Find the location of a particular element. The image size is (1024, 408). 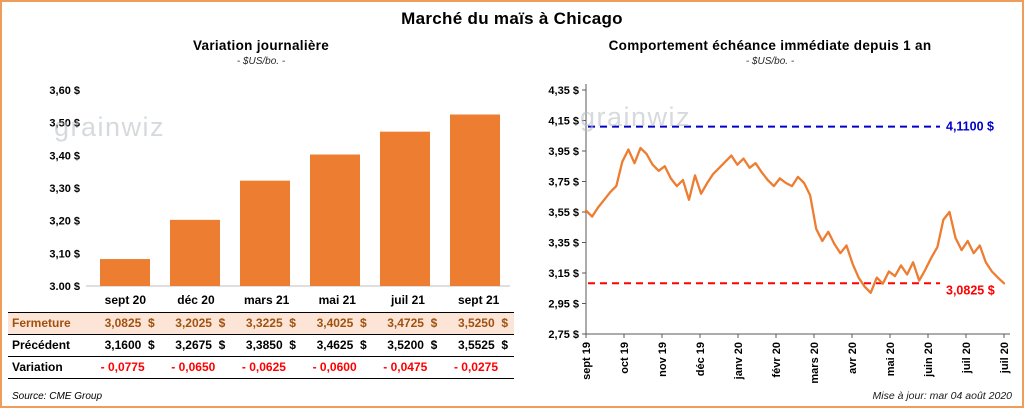

bar-y-tick-label: 3,10 $ is located at coordinates (64, 254).